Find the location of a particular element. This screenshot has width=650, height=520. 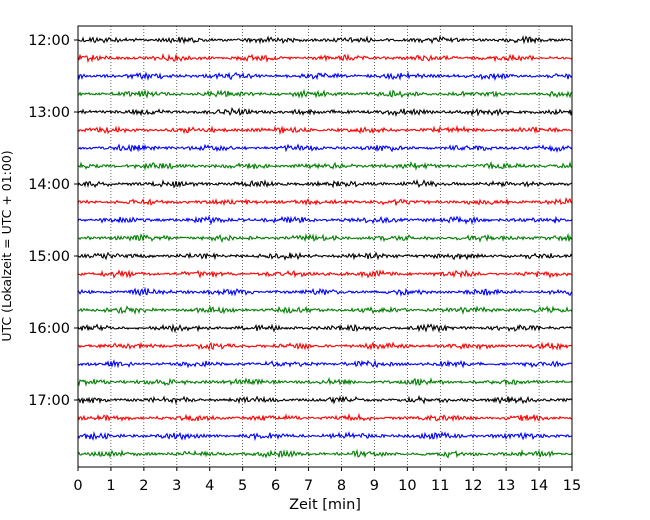

y-axis-ticks: 12:00 13:00 14:00 15:00 16:00 17:00 is located at coordinates (53, 221).